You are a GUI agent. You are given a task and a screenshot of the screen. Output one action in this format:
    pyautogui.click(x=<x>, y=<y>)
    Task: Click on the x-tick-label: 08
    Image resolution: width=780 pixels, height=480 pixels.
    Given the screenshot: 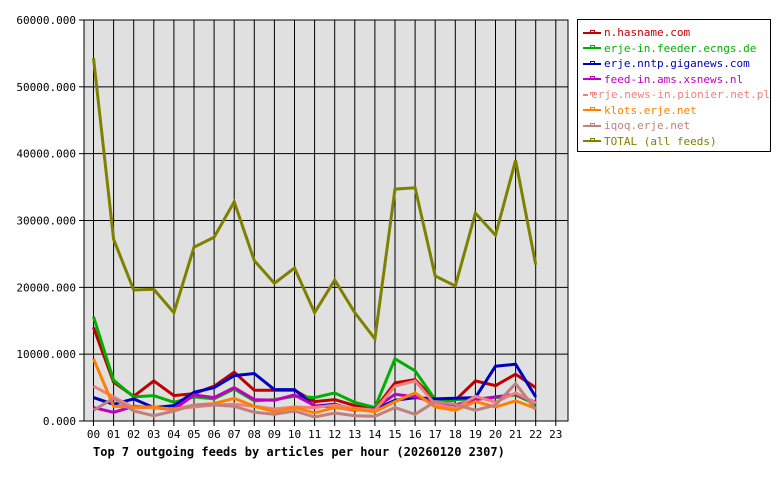 What is the action you would take?
    pyautogui.click(x=254, y=434)
    